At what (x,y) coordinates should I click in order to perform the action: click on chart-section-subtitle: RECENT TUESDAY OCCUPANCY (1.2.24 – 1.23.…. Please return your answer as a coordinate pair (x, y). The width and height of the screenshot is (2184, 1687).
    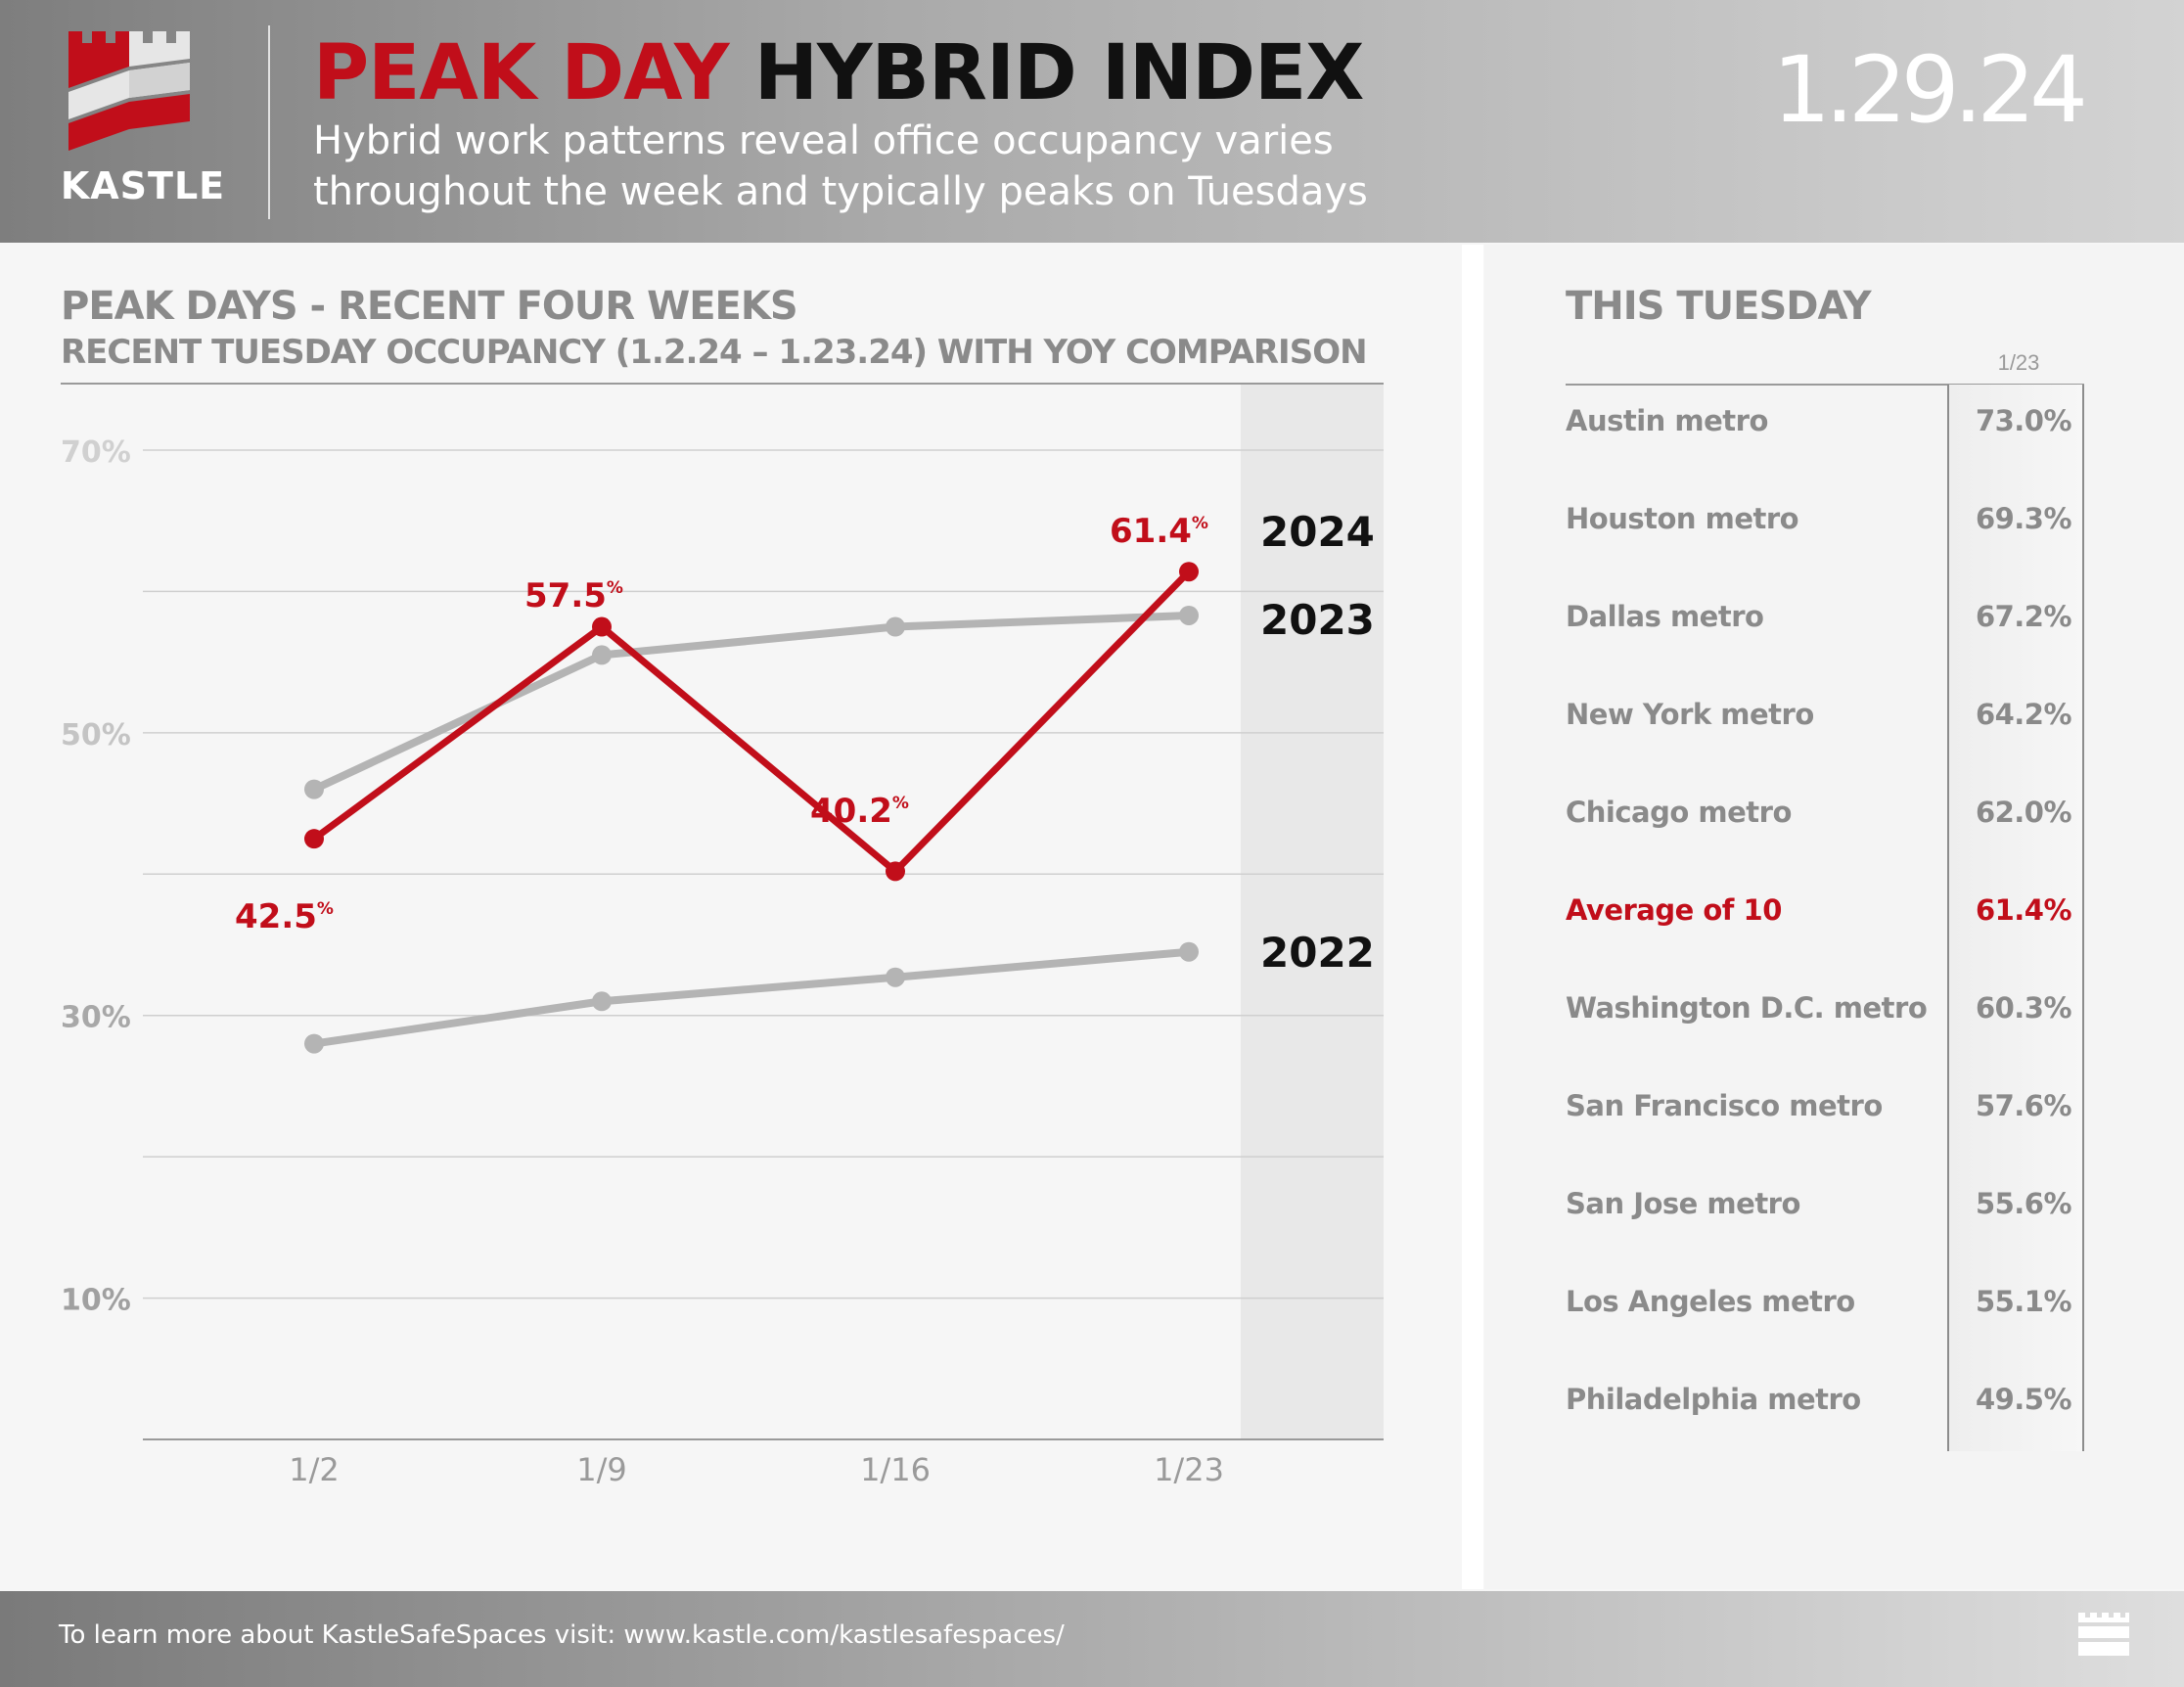
    Looking at the image, I should click on (714, 352).